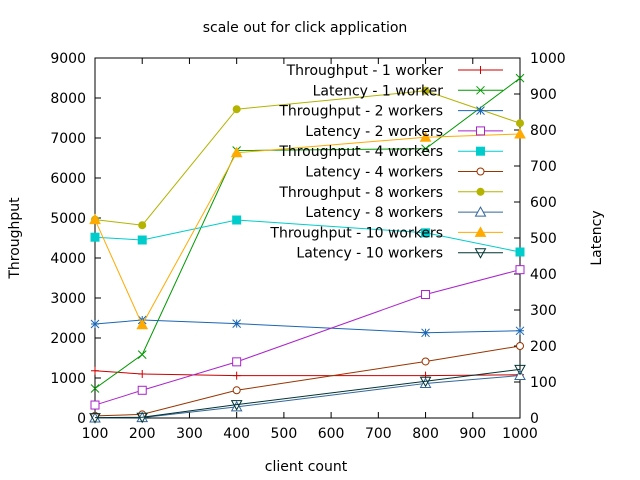 The width and height of the screenshot is (640, 480). I want to click on legend-entry: Throughput - 2 workers, so click(390, 112).